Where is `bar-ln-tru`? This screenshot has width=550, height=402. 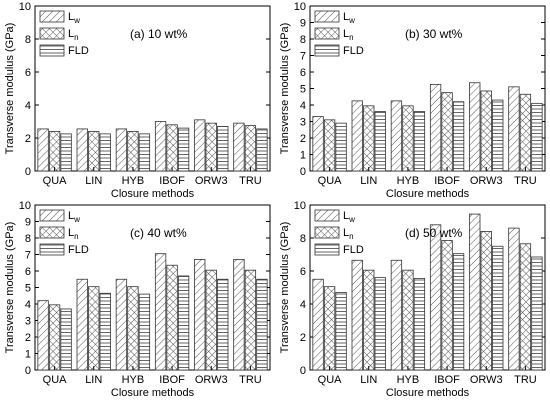 bar-ln-tru is located at coordinates (525, 307).